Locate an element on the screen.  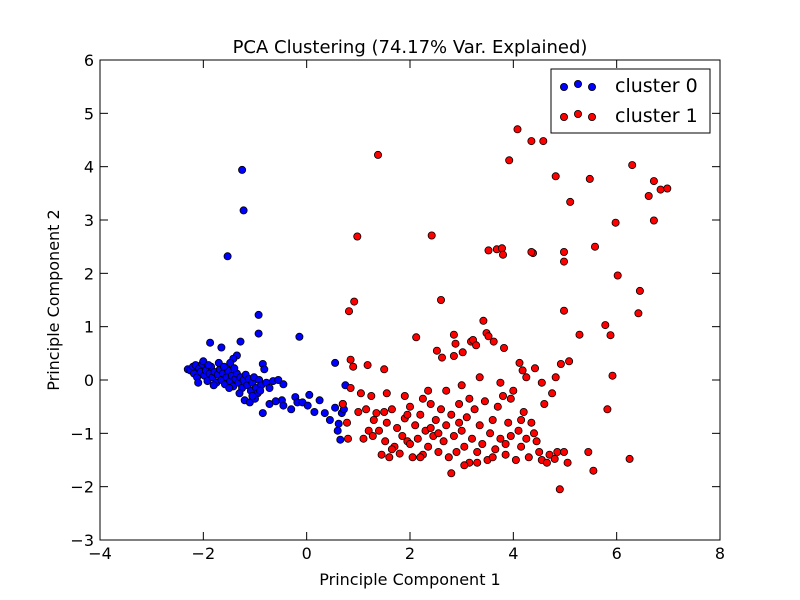
y-tick-label: 4 is located at coordinates (89, 167).